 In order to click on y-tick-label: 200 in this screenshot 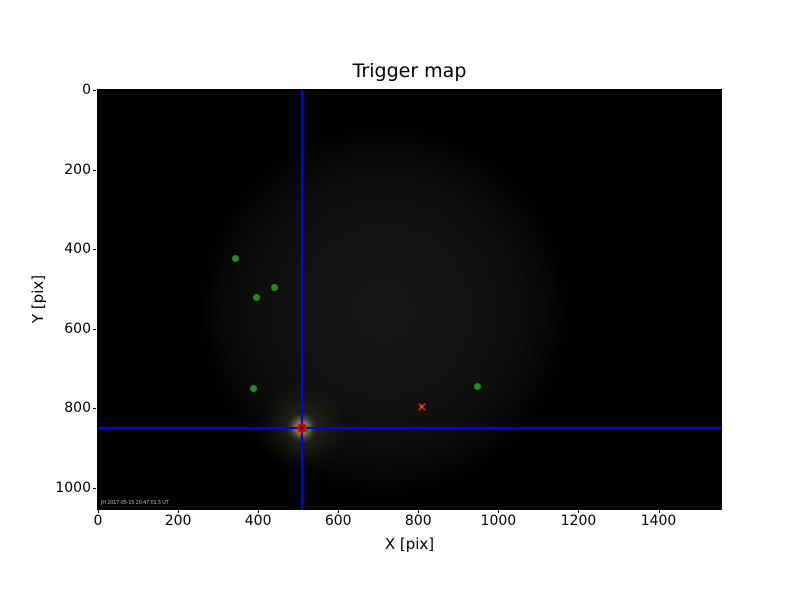, I will do `click(77, 169)`.